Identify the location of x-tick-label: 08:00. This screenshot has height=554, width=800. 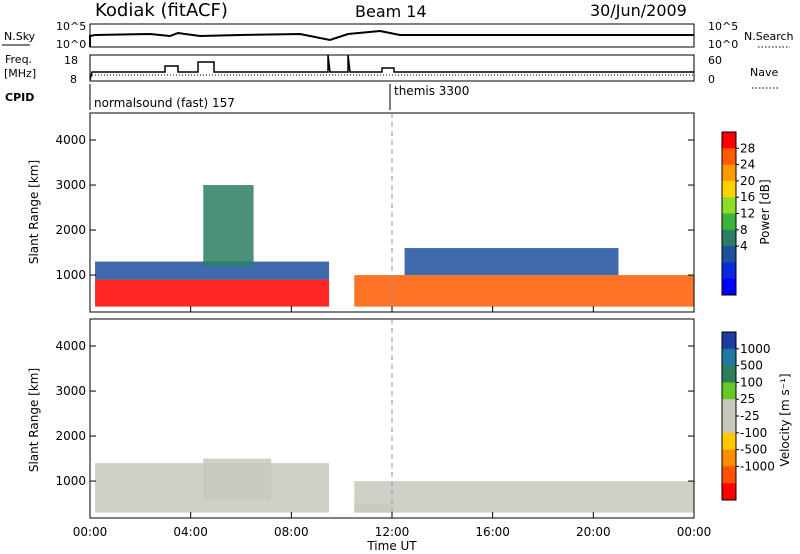
(291, 532).